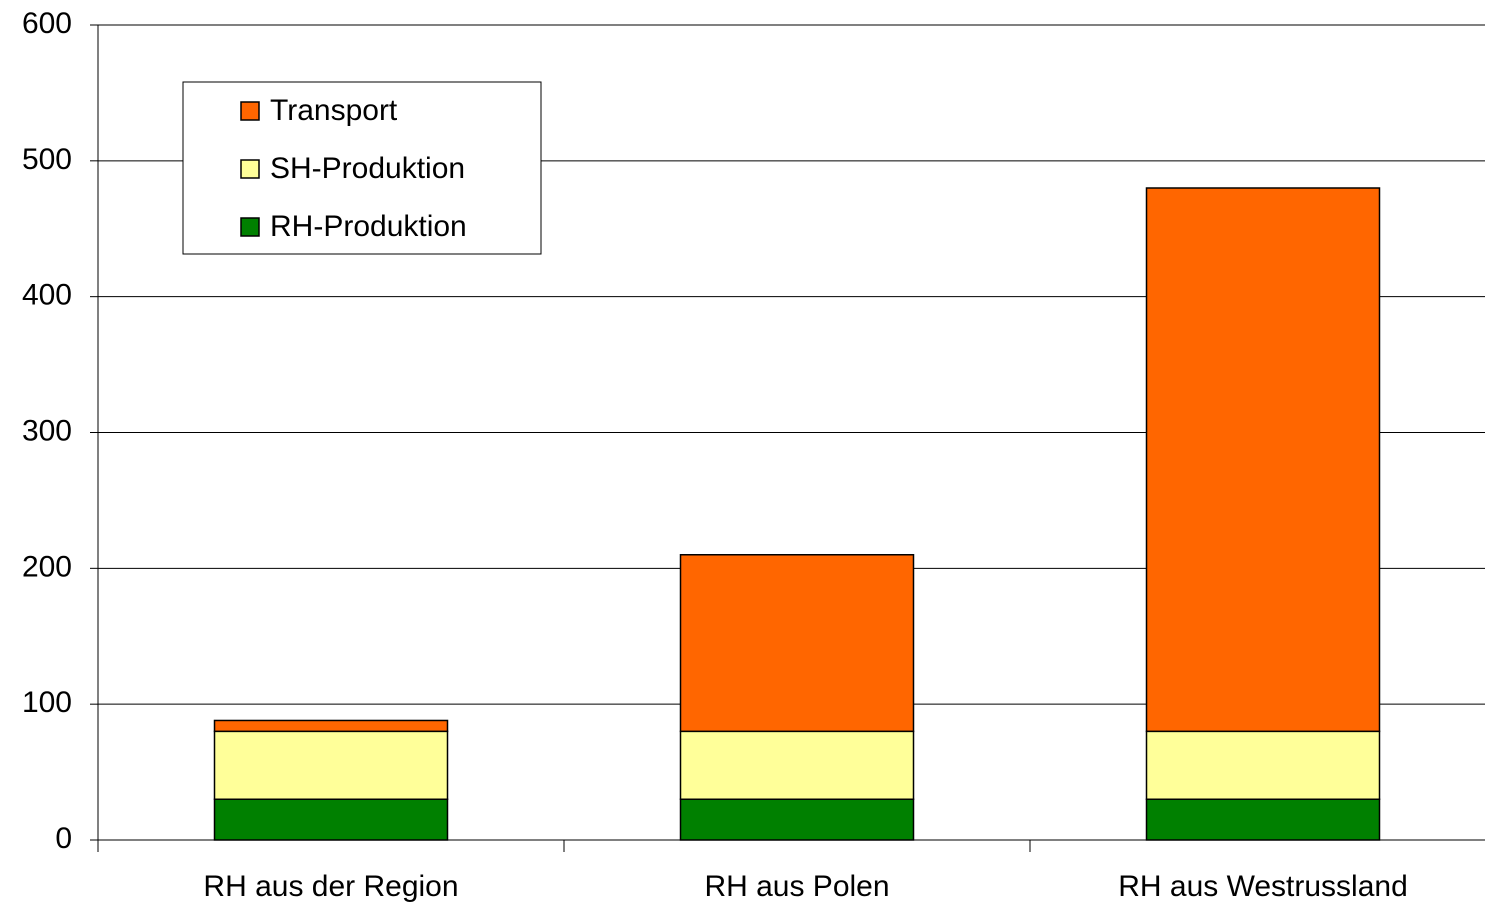 The height and width of the screenshot is (905, 1485). What do you see at coordinates (368, 226) in the screenshot?
I see `legend-label: RH-Produktion` at bounding box center [368, 226].